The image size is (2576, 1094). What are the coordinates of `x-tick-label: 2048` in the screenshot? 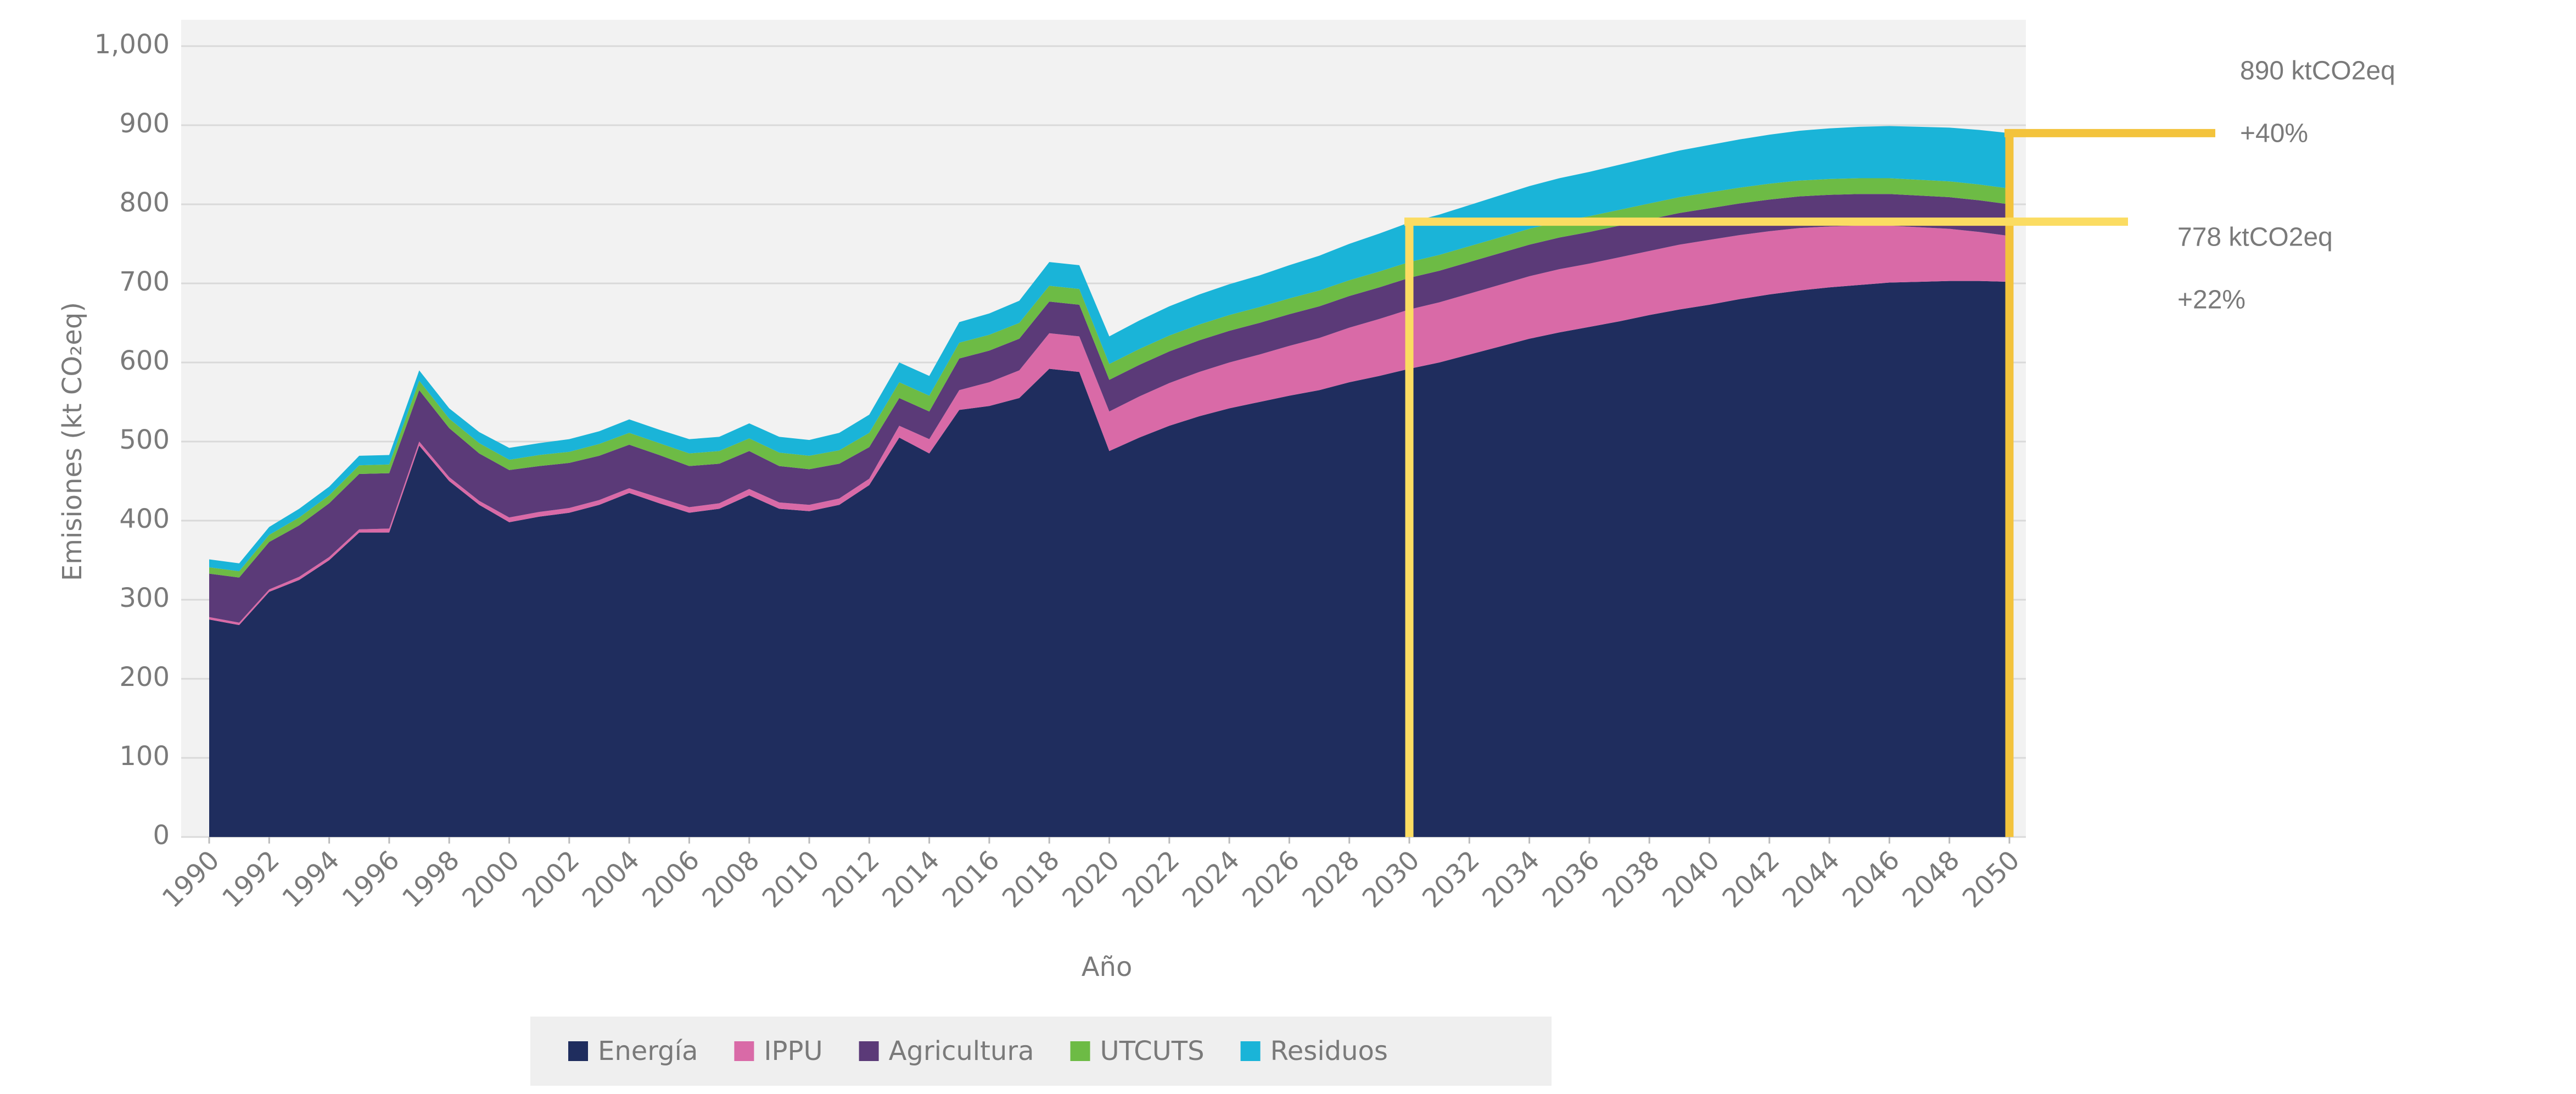 It's located at (1930, 879).